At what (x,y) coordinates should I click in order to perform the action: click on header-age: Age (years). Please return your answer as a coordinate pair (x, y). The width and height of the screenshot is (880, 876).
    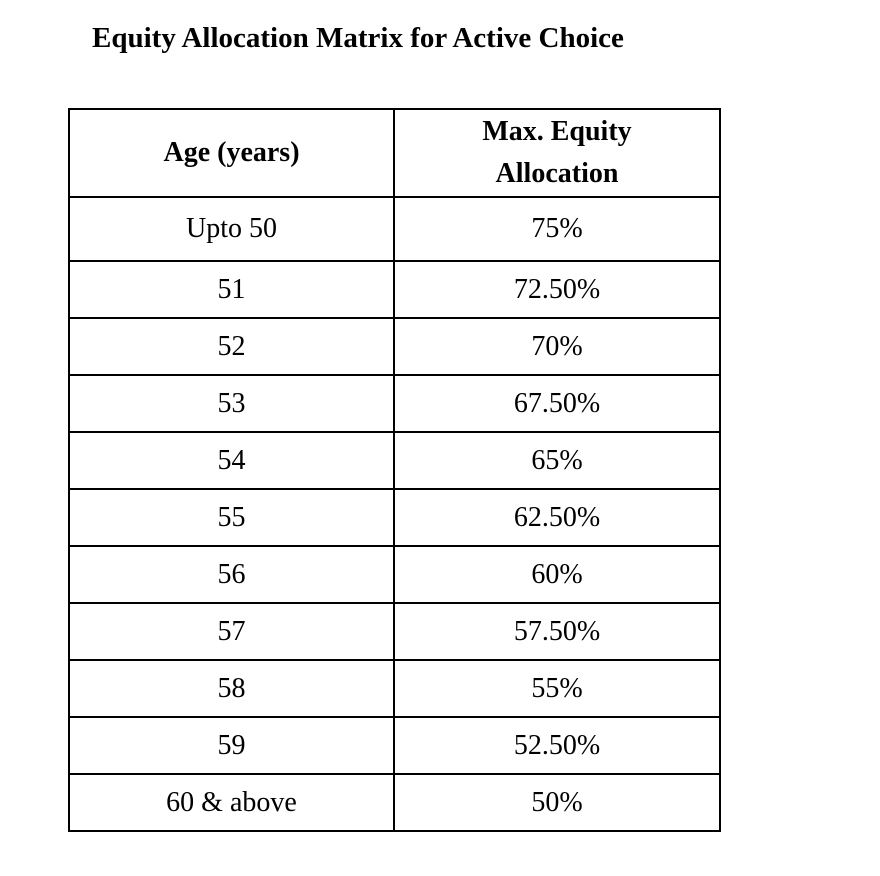
    Looking at the image, I should click on (231, 153).